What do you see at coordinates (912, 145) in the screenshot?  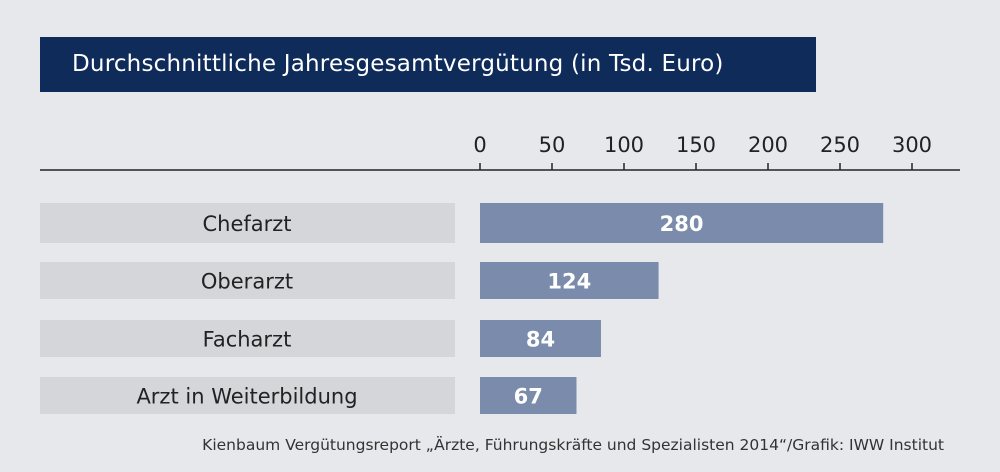 I see `x-tick-label: 300` at bounding box center [912, 145].